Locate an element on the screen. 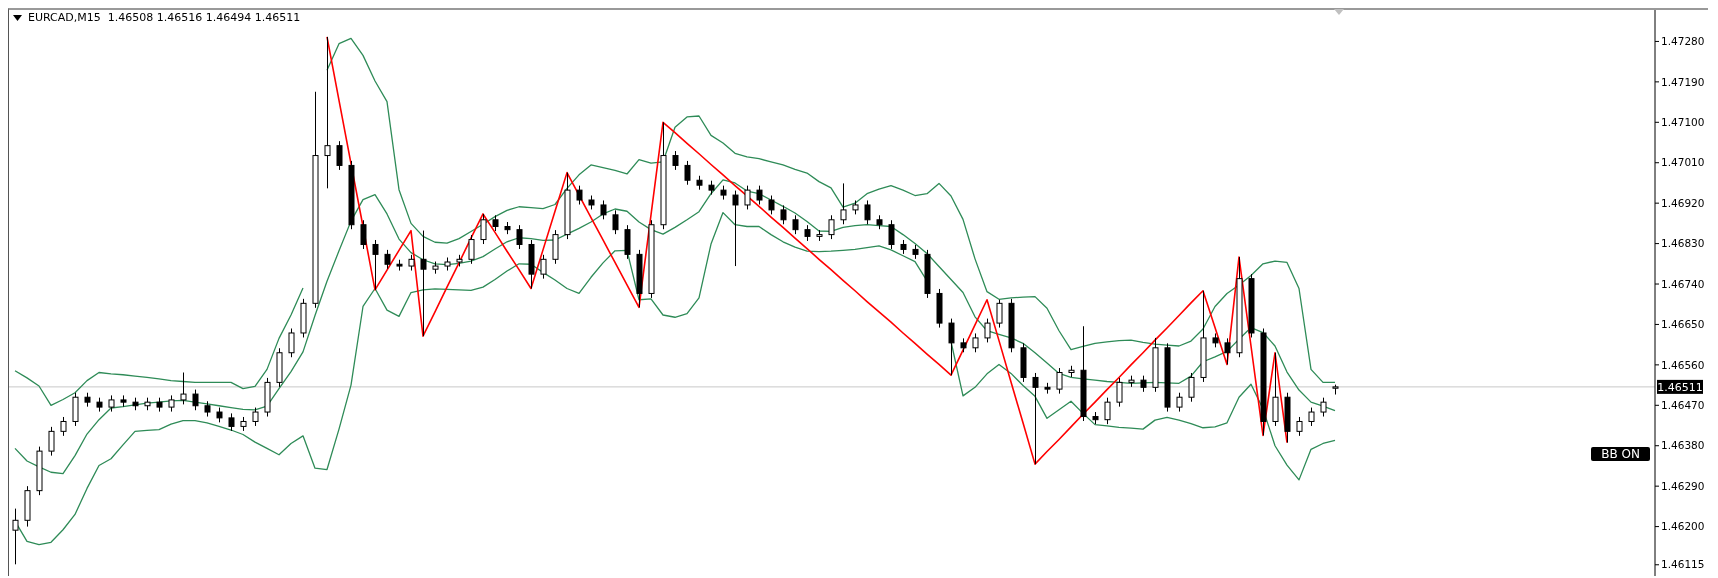 This screenshot has width=1718, height=578. y-tick-label: 1.46830 is located at coordinates (1683, 243).